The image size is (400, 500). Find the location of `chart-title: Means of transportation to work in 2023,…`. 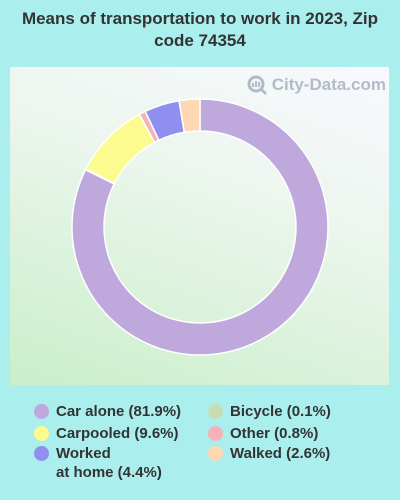

chart-title: Means of transportation to work in 2023,… is located at coordinates (200, 29).